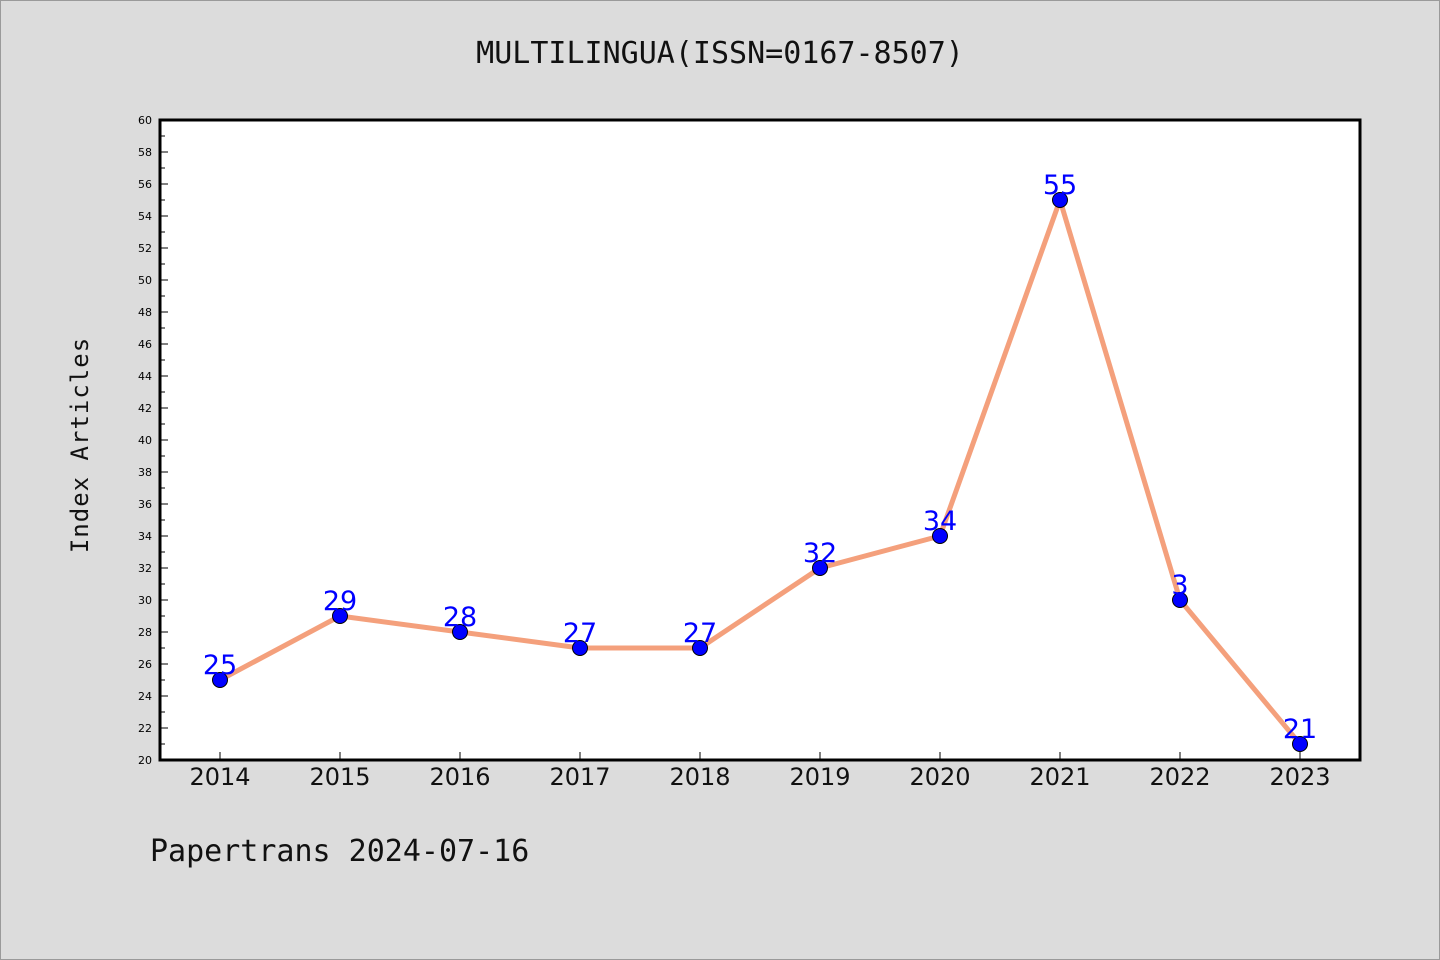 This screenshot has height=960, width=1440. Describe the element at coordinates (1179, 585) in the screenshot. I see `data-label: 3` at that location.